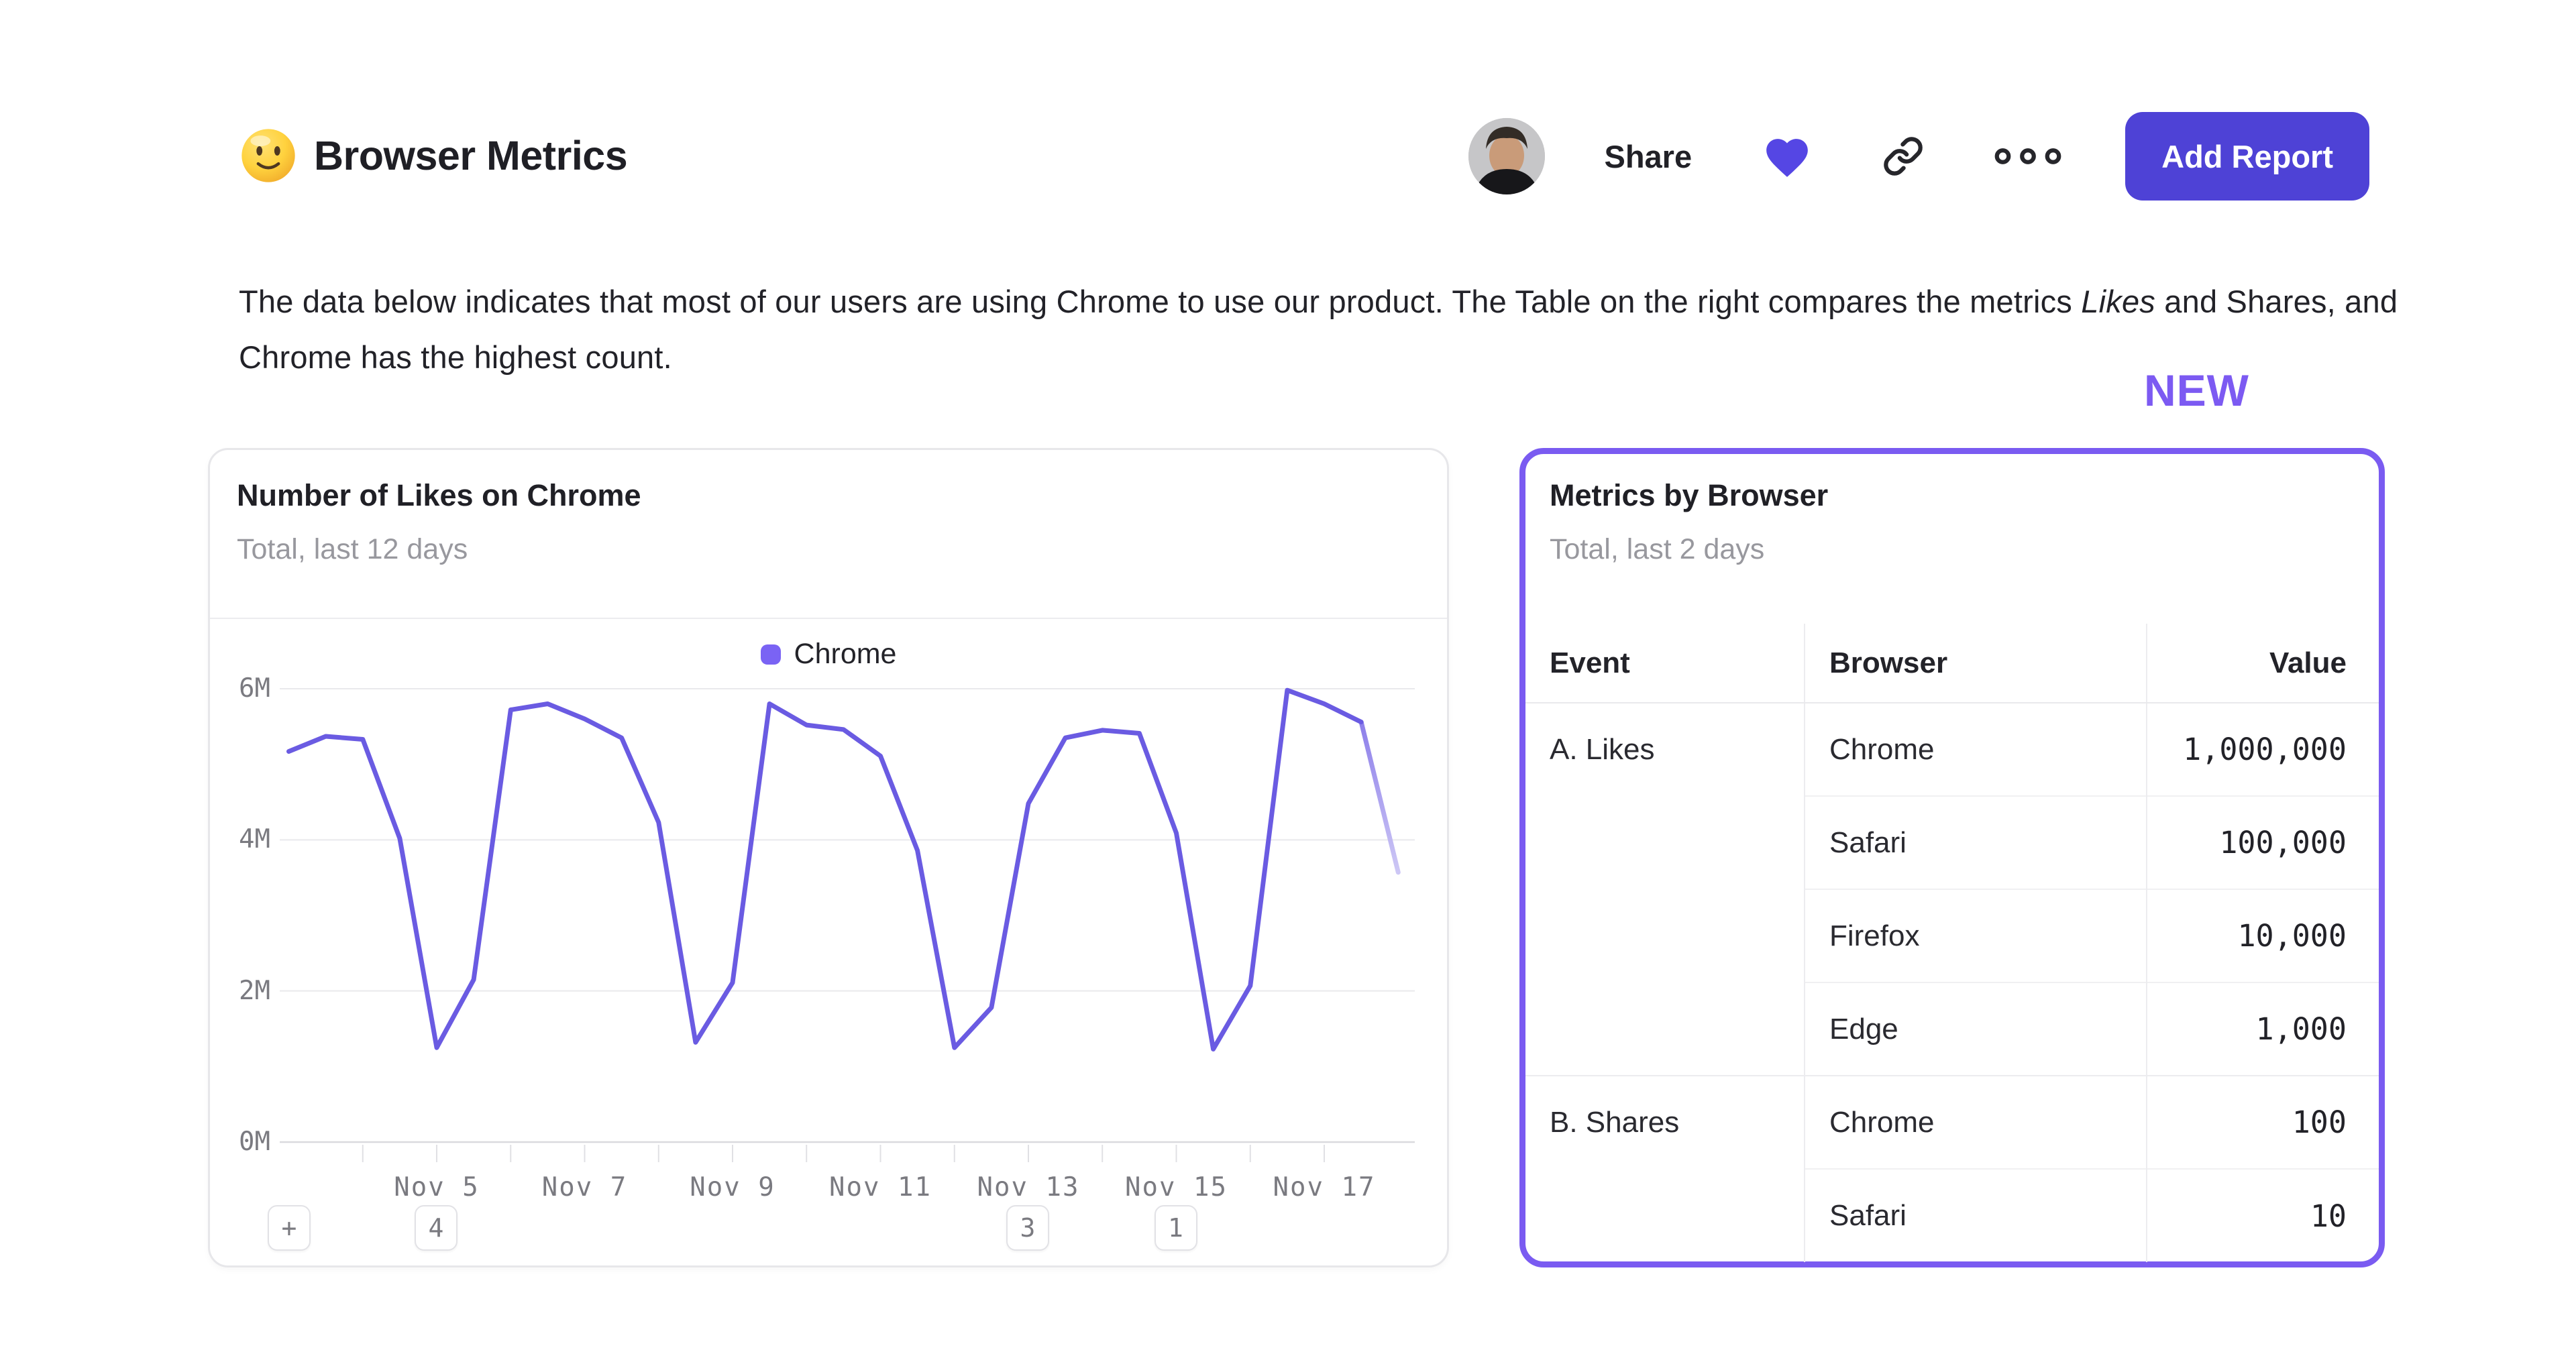 This screenshot has width=2576, height=1356. I want to click on new-badge: NEW, so click(2196, 390).